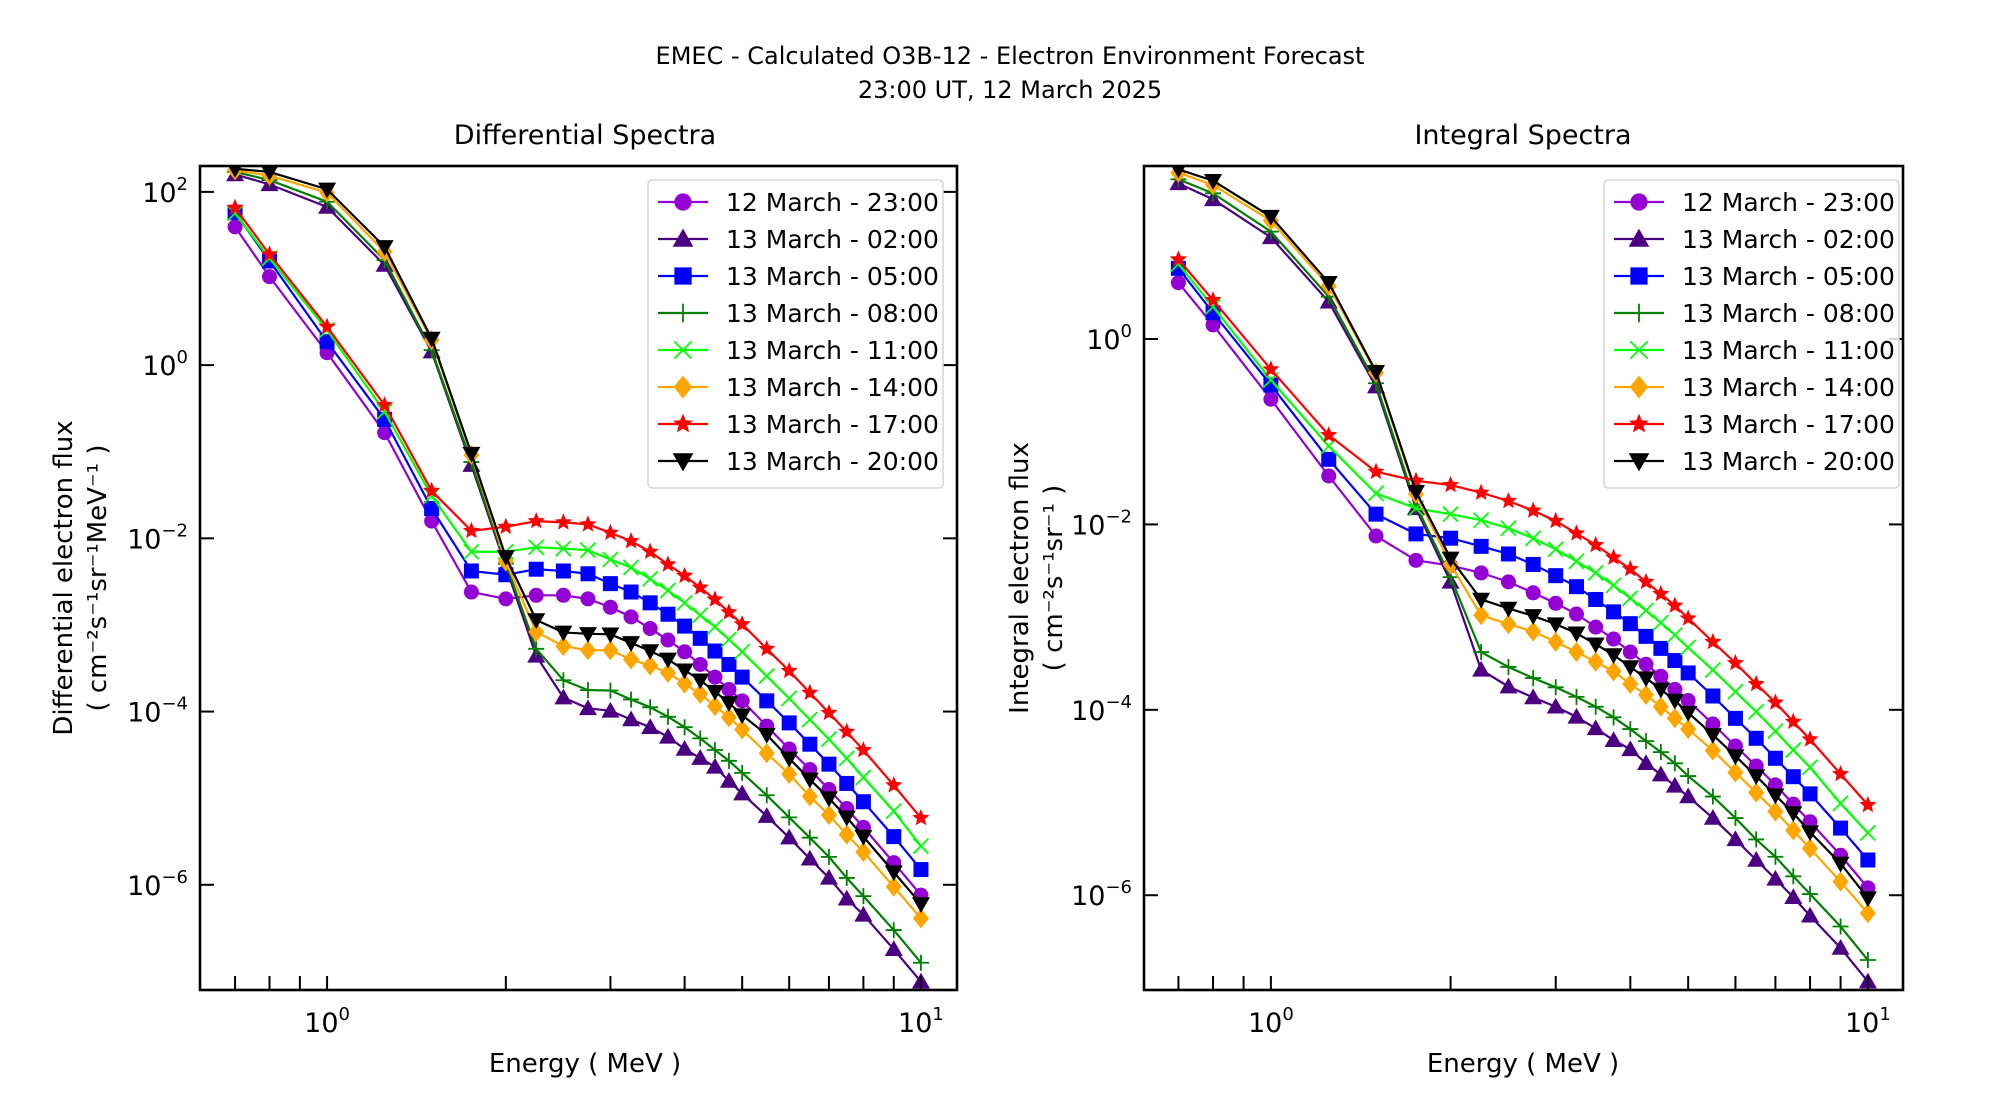 The width and height of the screenshot is (2000, 1100). I want to click on x-tick-label: 101, so click(921, 1021).